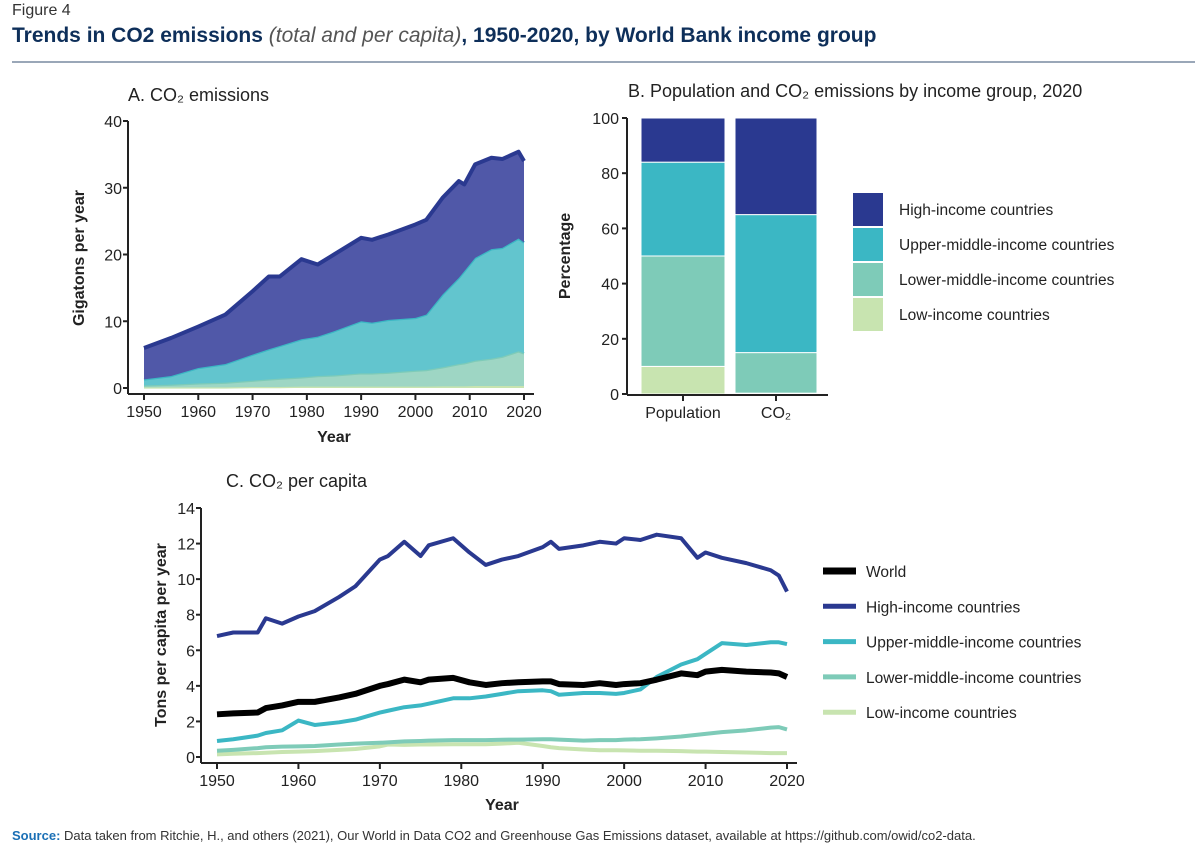  I want to click on panel-b-category-label: CO₂, so click(776, 413).